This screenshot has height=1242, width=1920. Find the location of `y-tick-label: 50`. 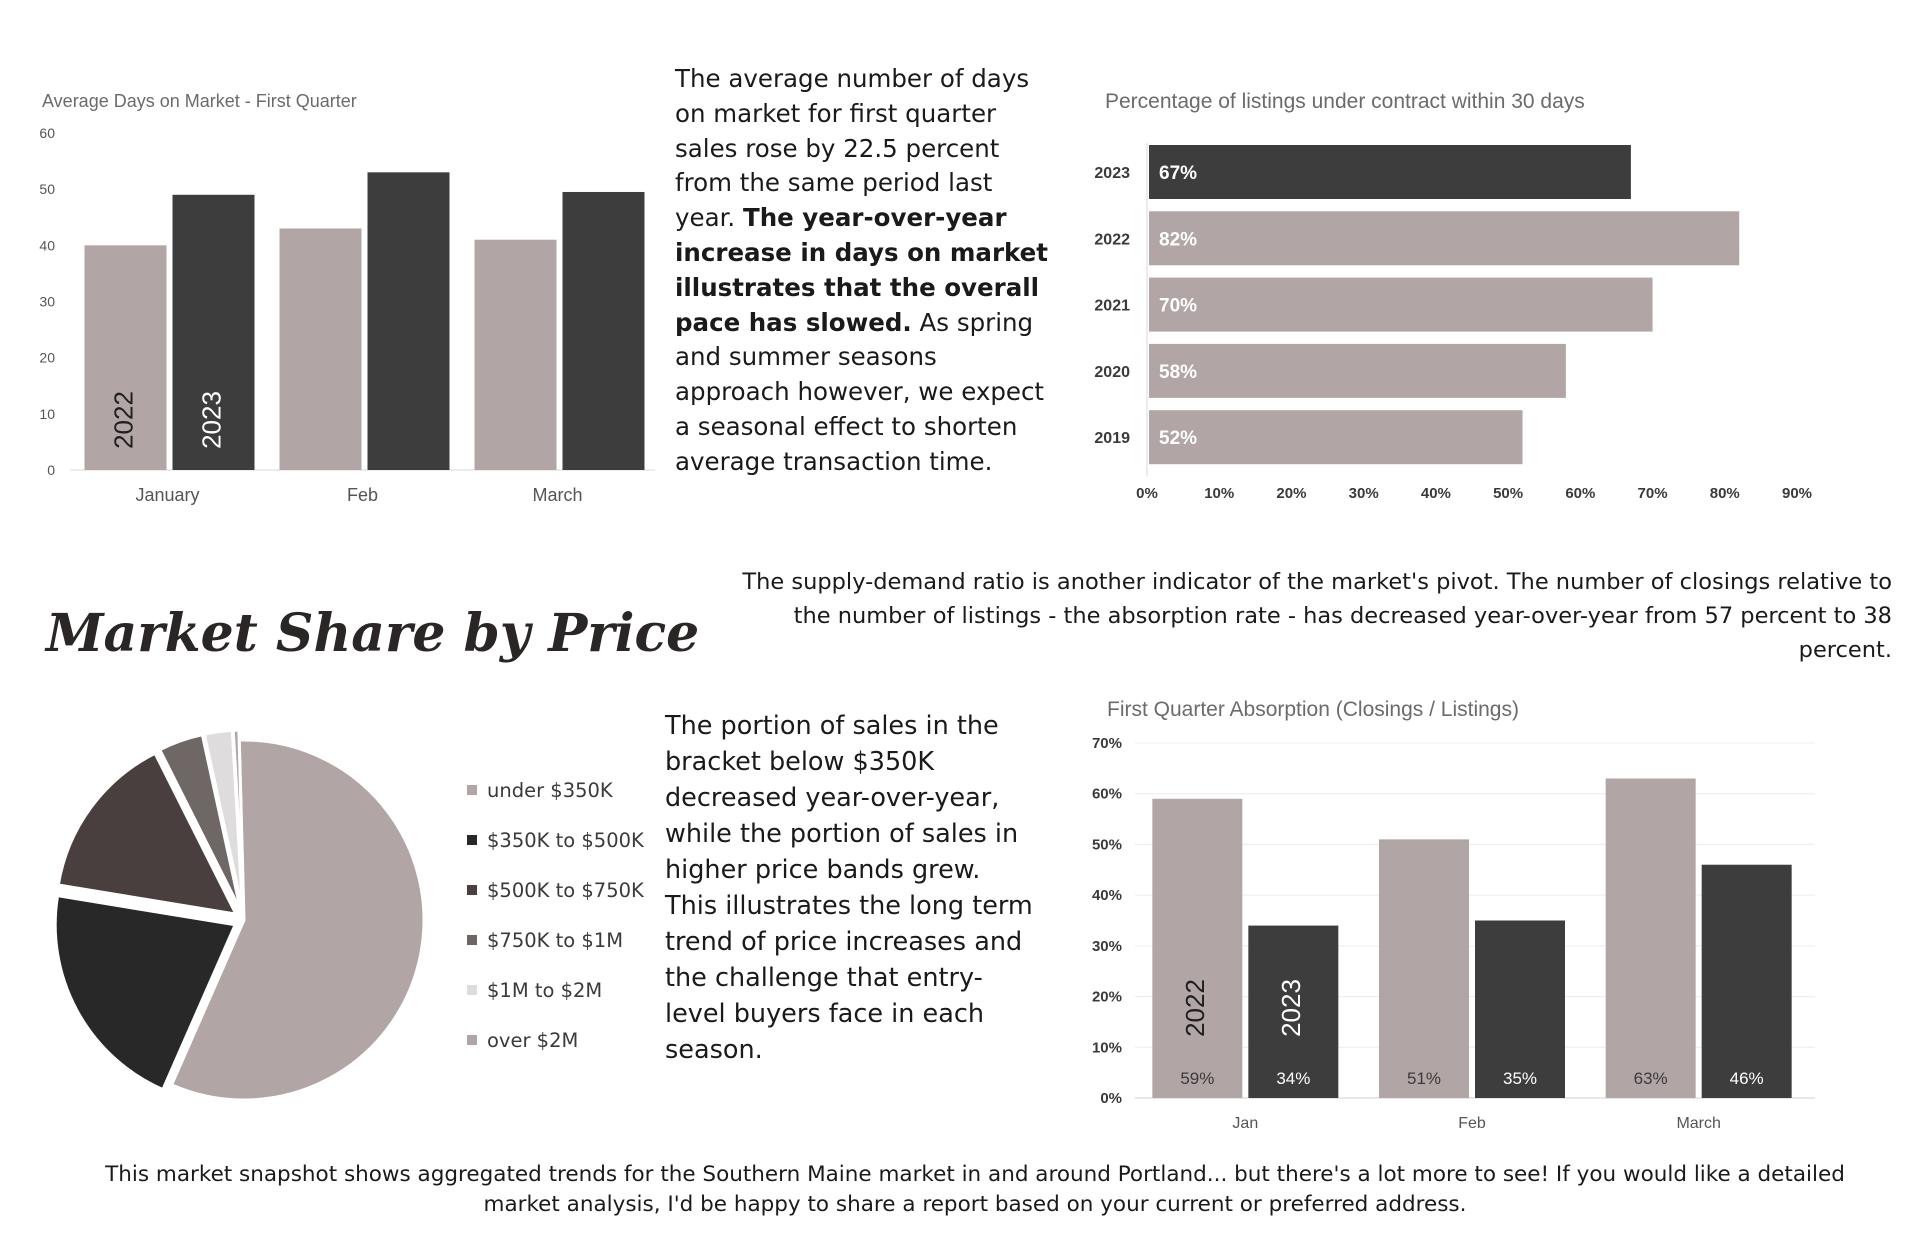

y-tick-label: 50 is located at coordinates (47, 189).